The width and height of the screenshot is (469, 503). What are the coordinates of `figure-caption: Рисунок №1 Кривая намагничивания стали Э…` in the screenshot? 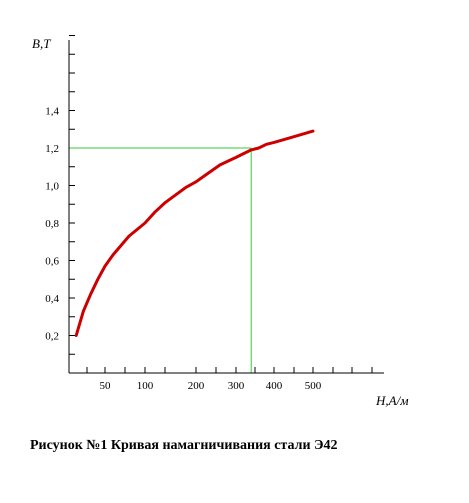 It's located at (184, 445).